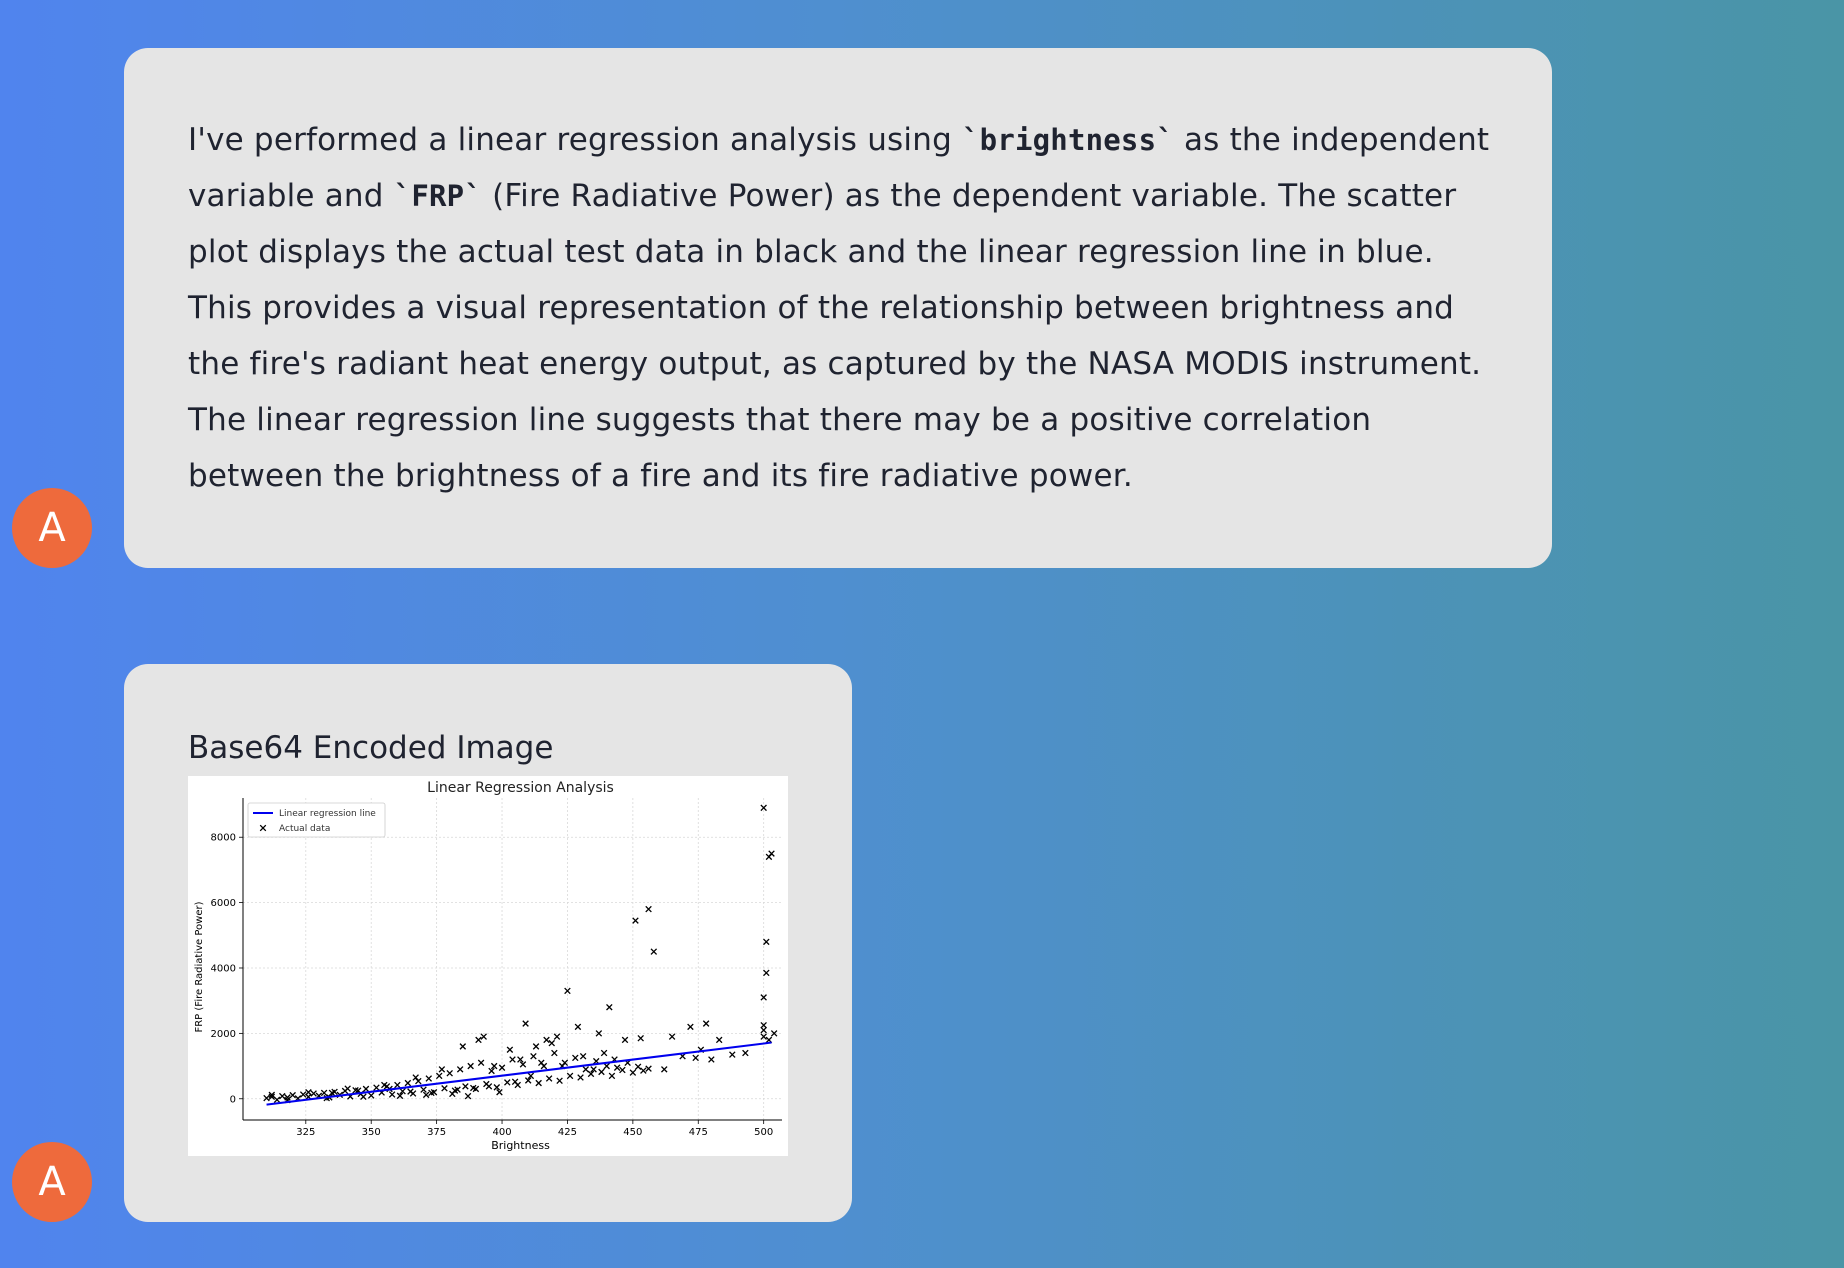 This screenshot has height=1268, width=1844. Describe the element at coordinates (233, 1099) in the screenshot. I see `y-tick-label: 0` at that location.